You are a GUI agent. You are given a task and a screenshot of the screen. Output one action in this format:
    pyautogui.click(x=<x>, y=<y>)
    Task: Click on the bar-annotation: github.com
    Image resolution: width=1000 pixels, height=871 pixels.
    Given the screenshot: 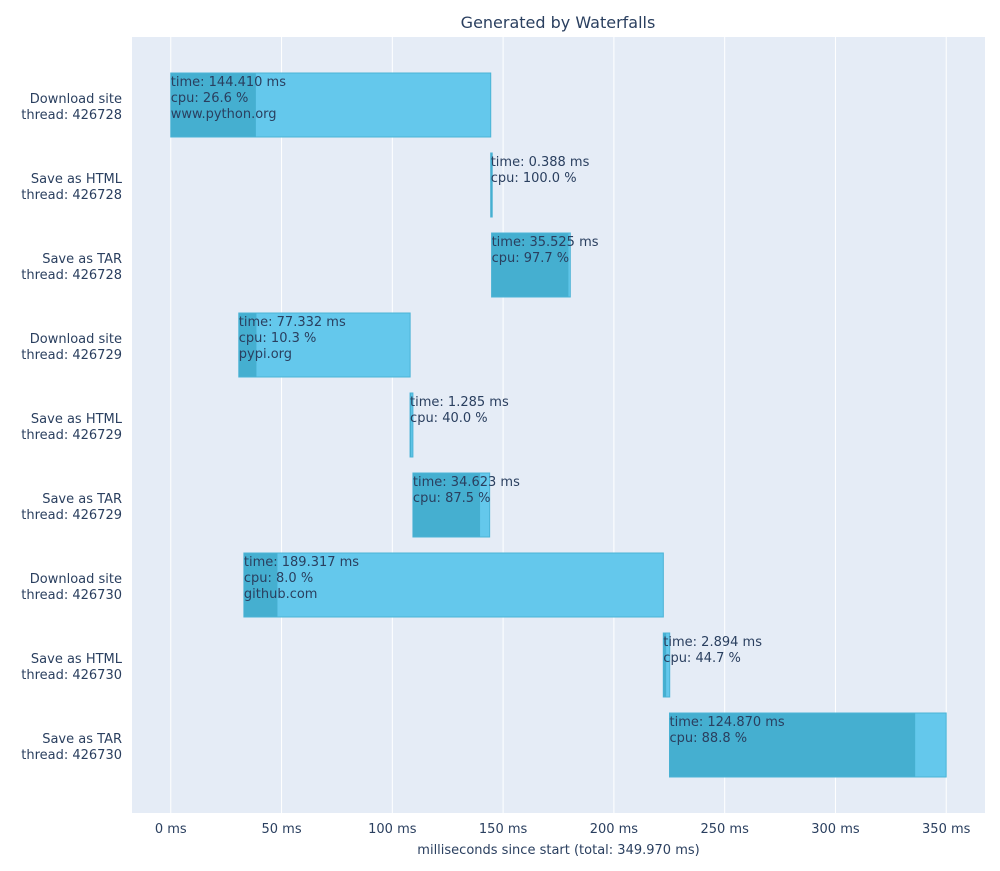 What is the action you would take?
    pyautogui.click(x=281, y=594)
    